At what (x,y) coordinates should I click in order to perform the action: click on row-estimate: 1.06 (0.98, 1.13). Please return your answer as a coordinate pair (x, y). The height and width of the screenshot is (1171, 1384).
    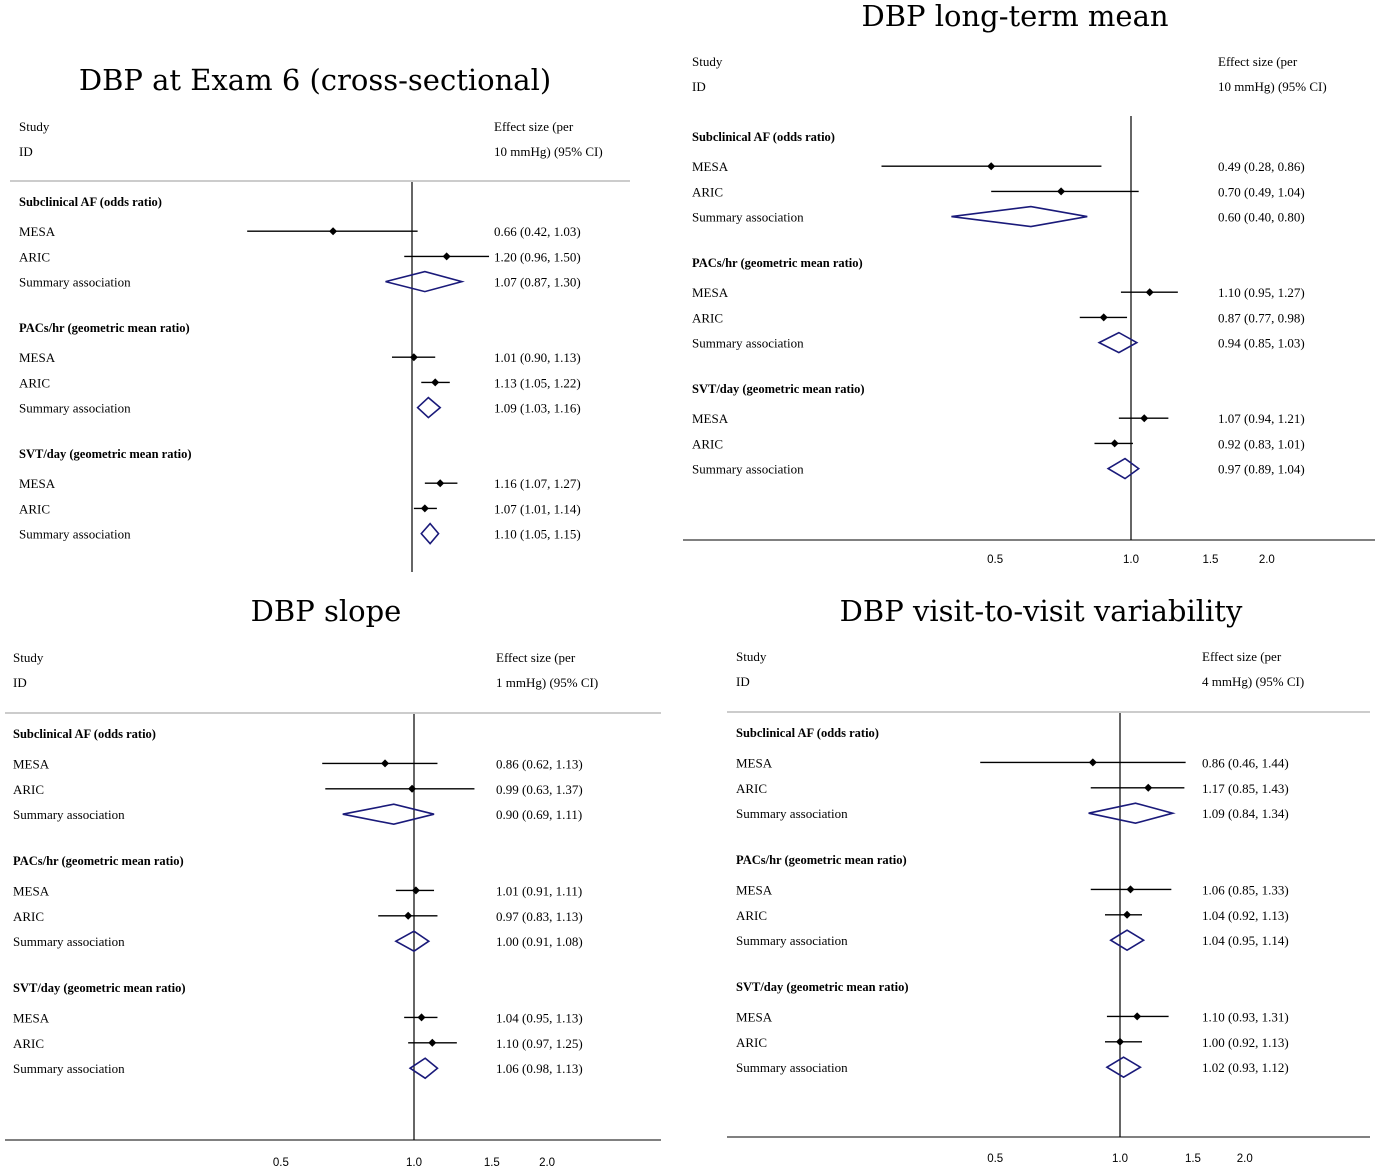
    Looking at the image, I should click on (539, 1068).